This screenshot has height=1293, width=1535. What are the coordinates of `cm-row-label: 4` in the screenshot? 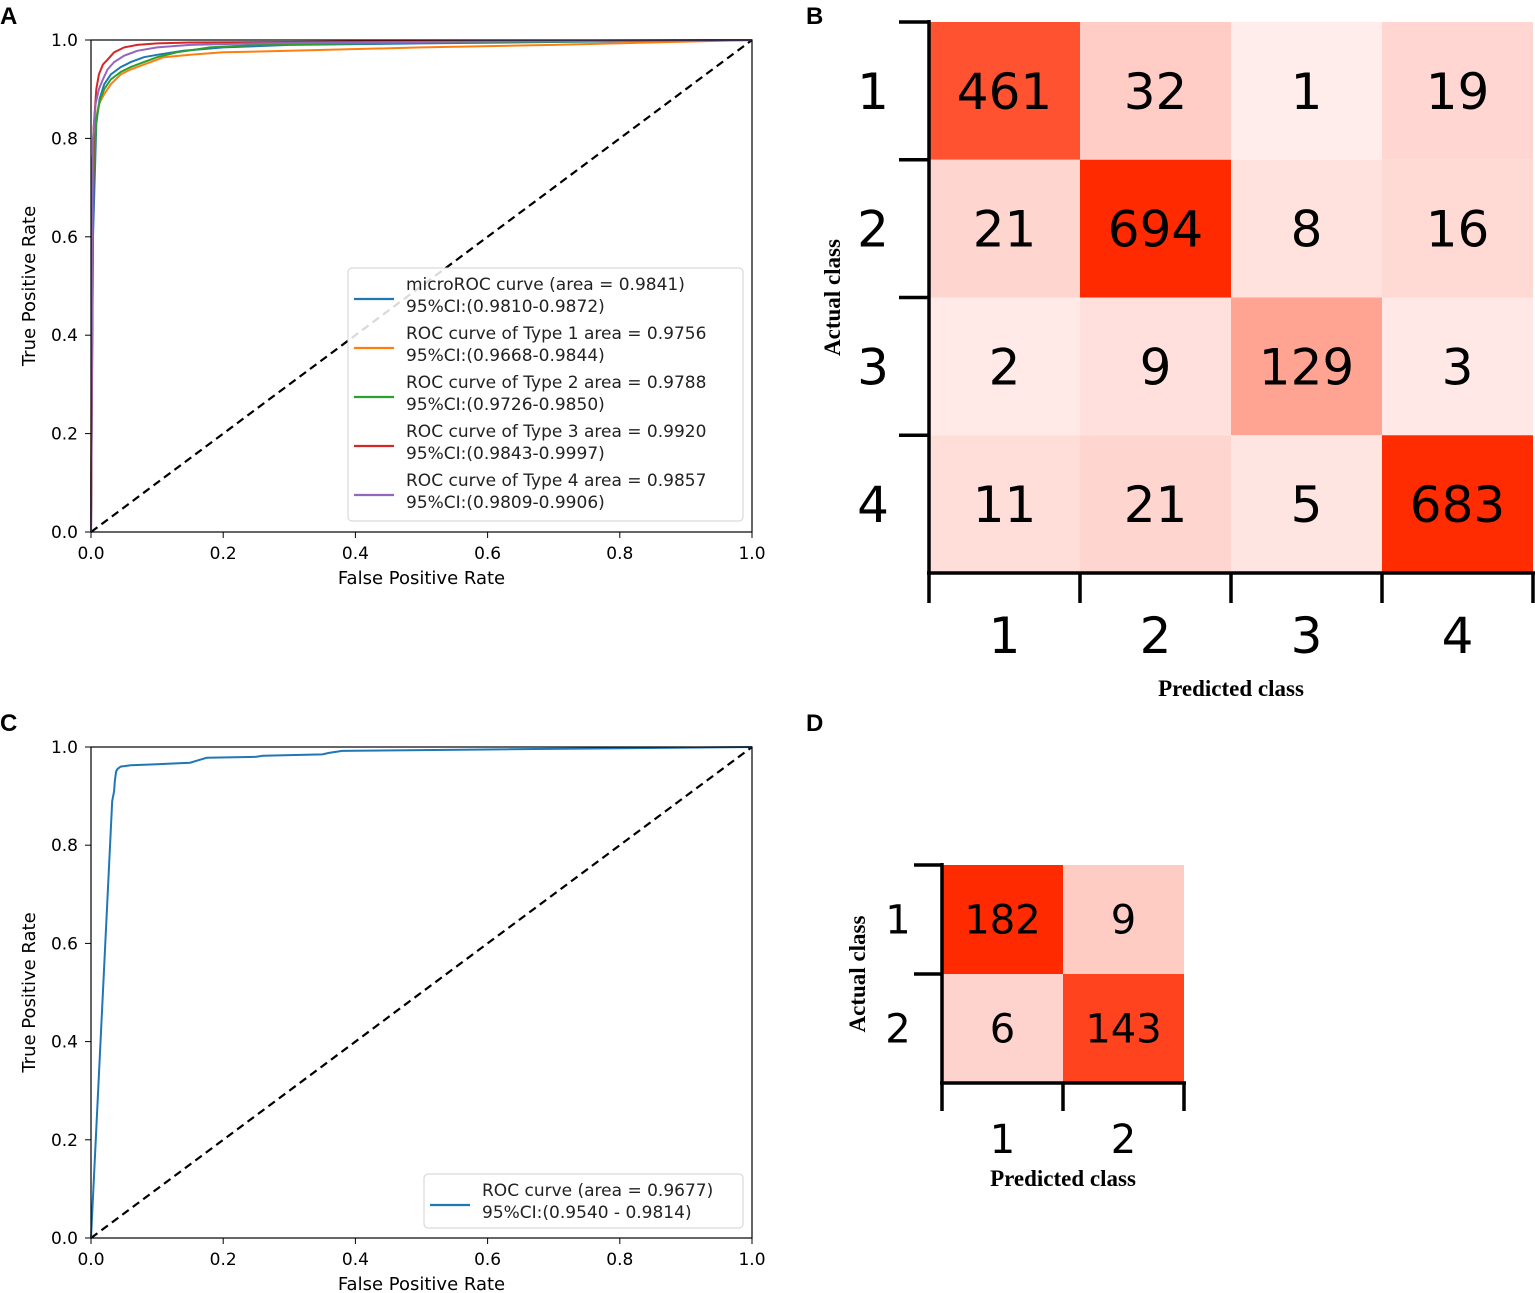 It's located at (873, 505).